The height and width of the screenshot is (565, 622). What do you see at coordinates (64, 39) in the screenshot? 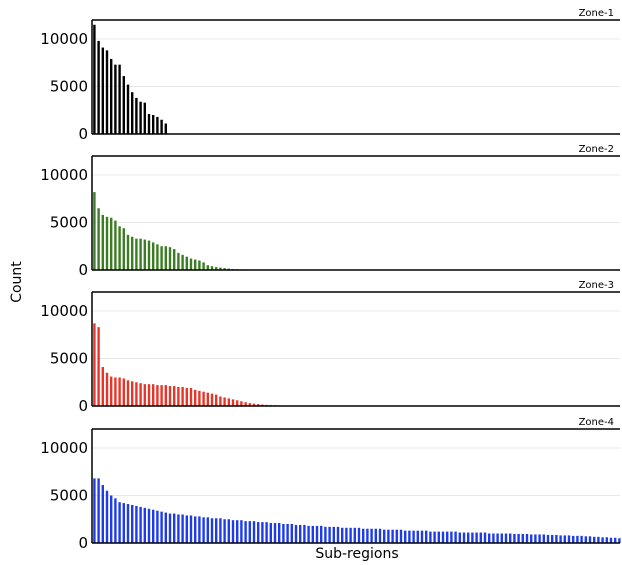
I see `y-tick-label: 10000` at bounding box center [64, 39].